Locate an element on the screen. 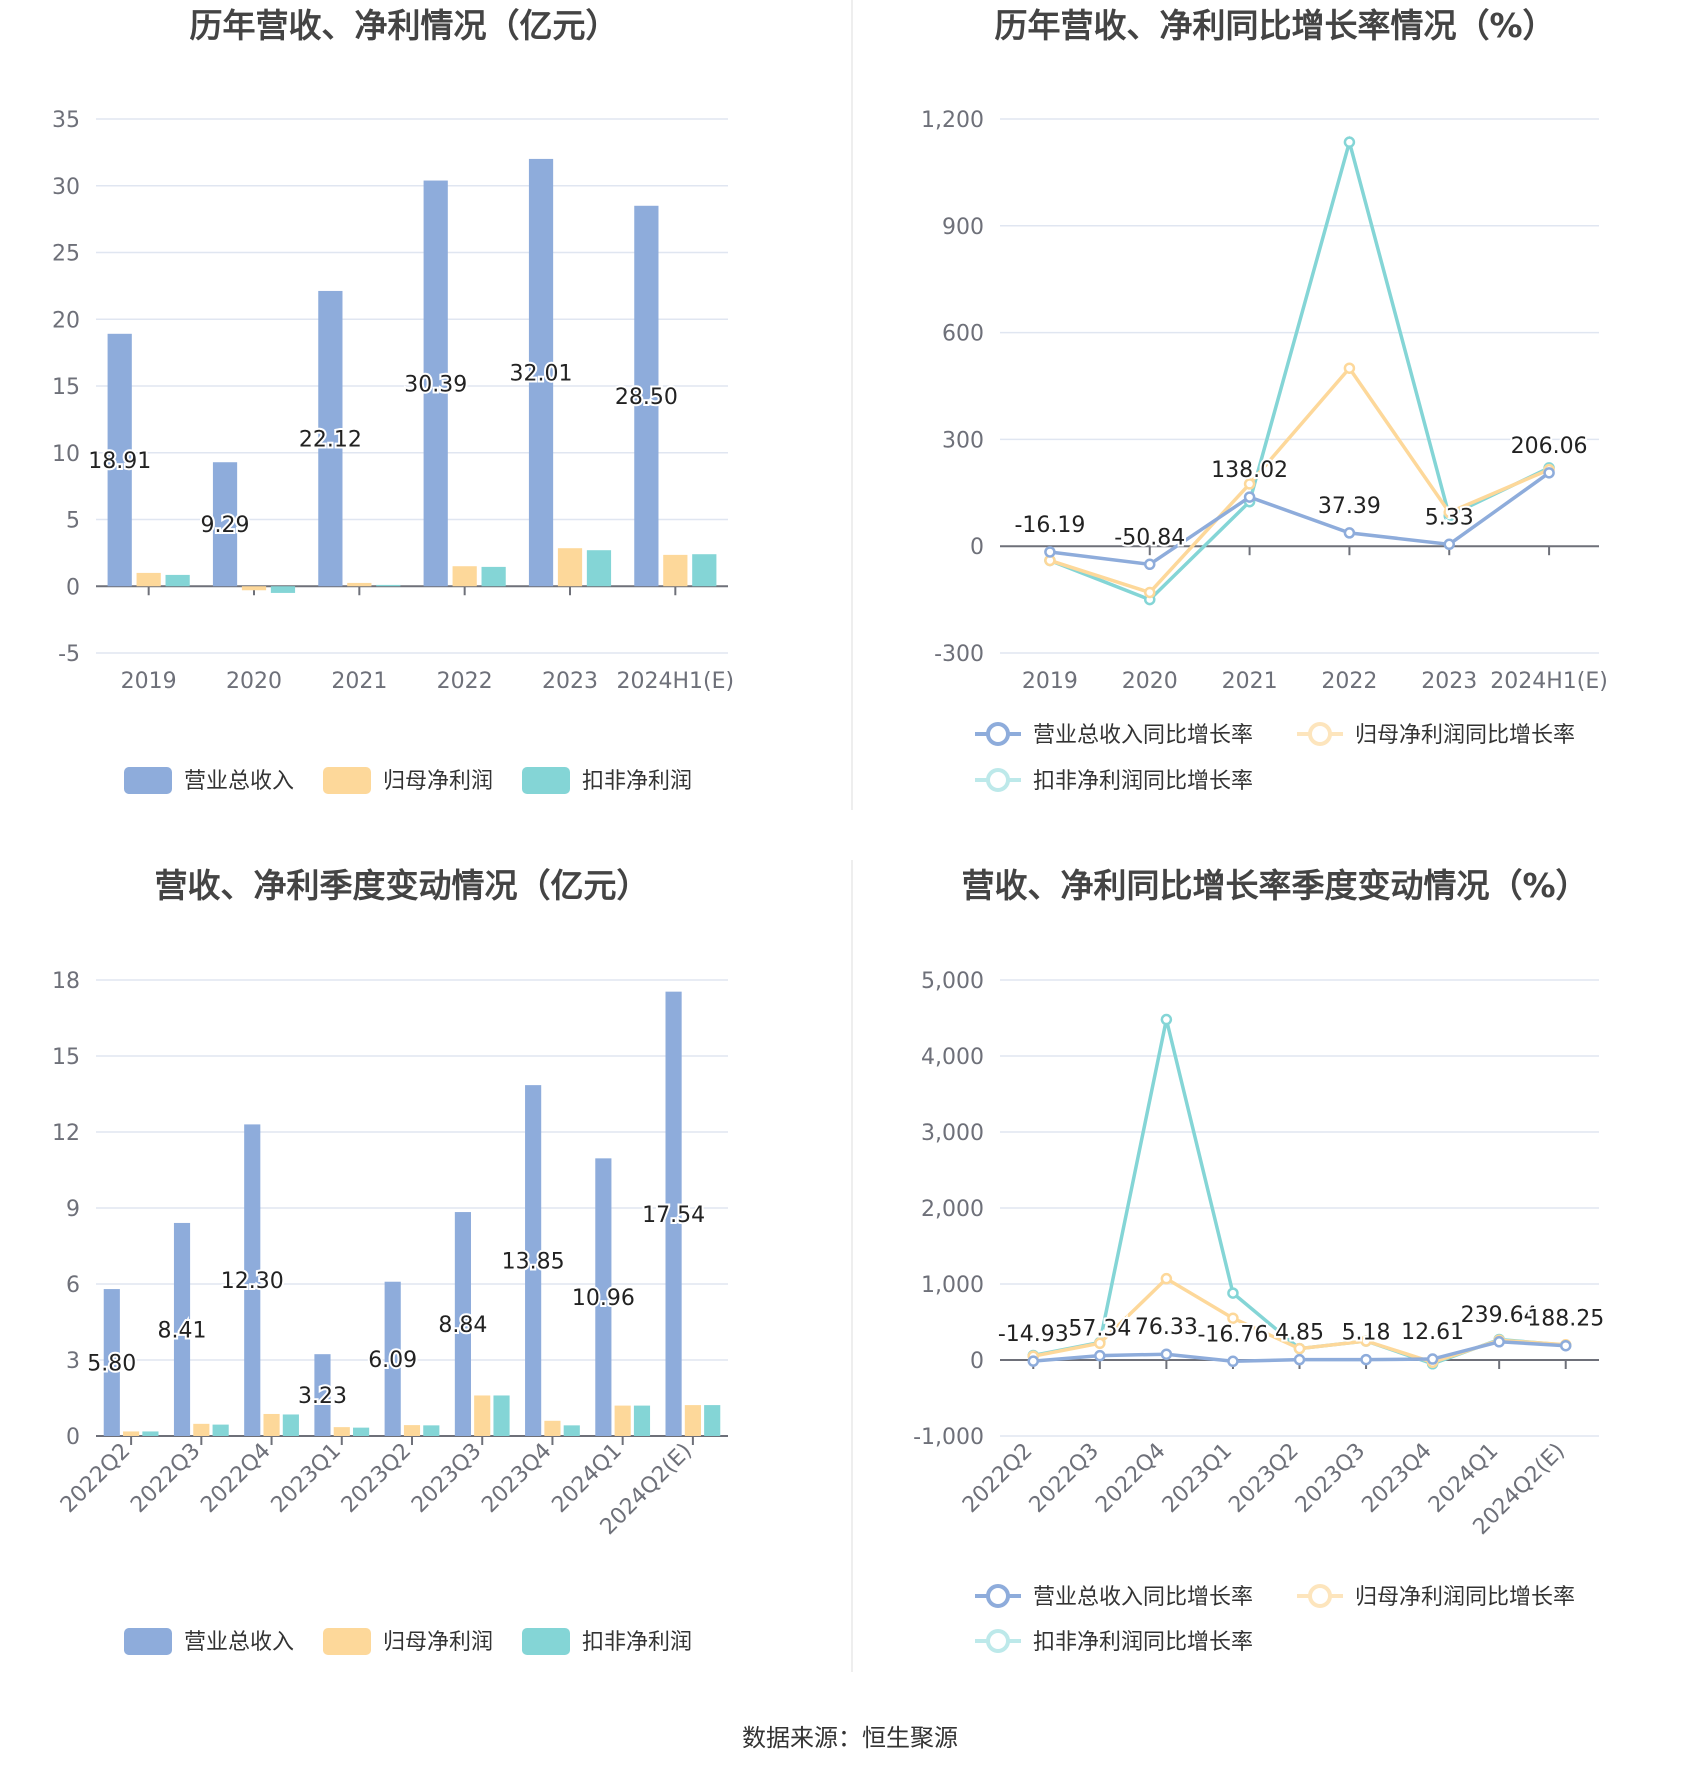  data-label: 3.23 is located at coordinates (322, 1396).